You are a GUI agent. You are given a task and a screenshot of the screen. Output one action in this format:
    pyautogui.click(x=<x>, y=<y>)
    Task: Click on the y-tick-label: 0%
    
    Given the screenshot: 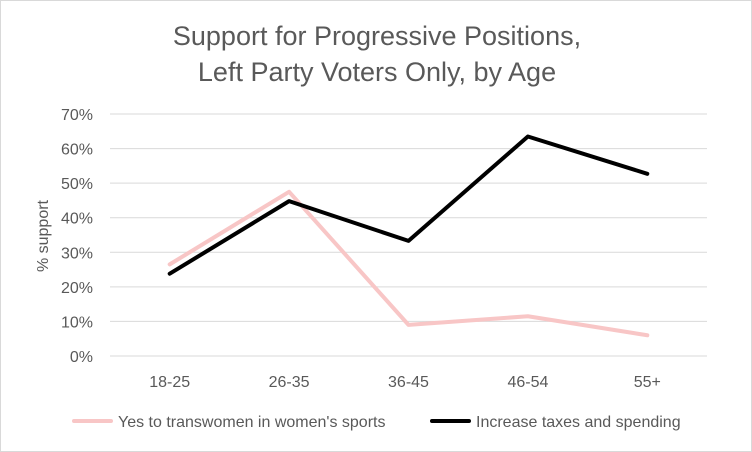 What is the action you would take?
    pyautogui.click(x=81, y=357)
    